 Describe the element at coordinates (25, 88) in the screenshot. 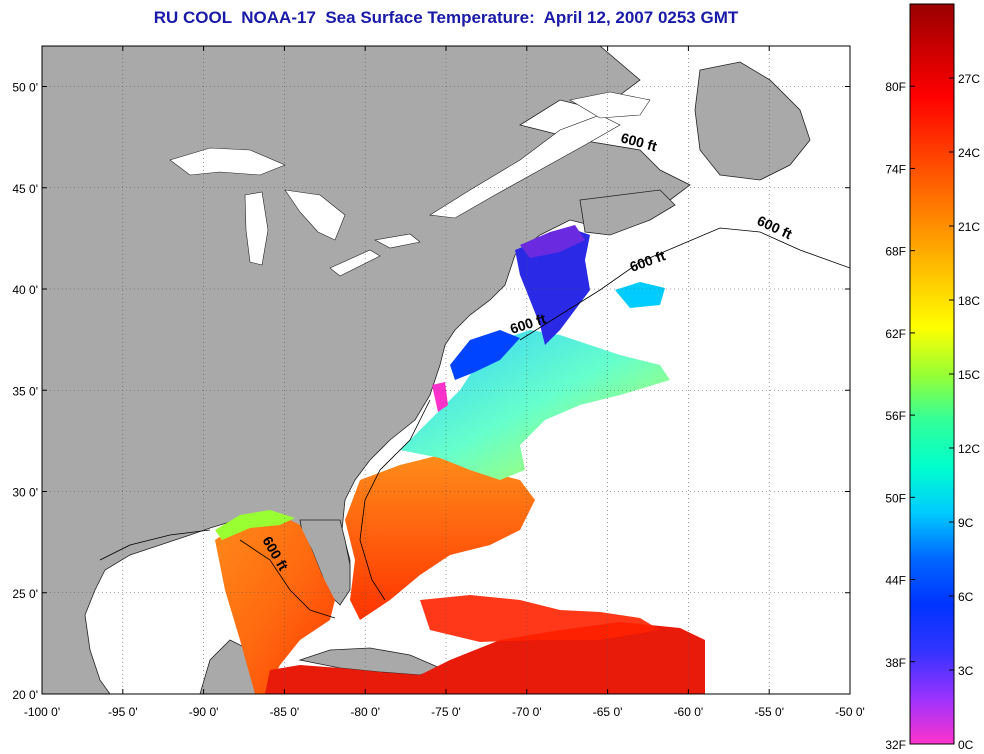

I see `latitude-tick-label: 50 0'` at that location.